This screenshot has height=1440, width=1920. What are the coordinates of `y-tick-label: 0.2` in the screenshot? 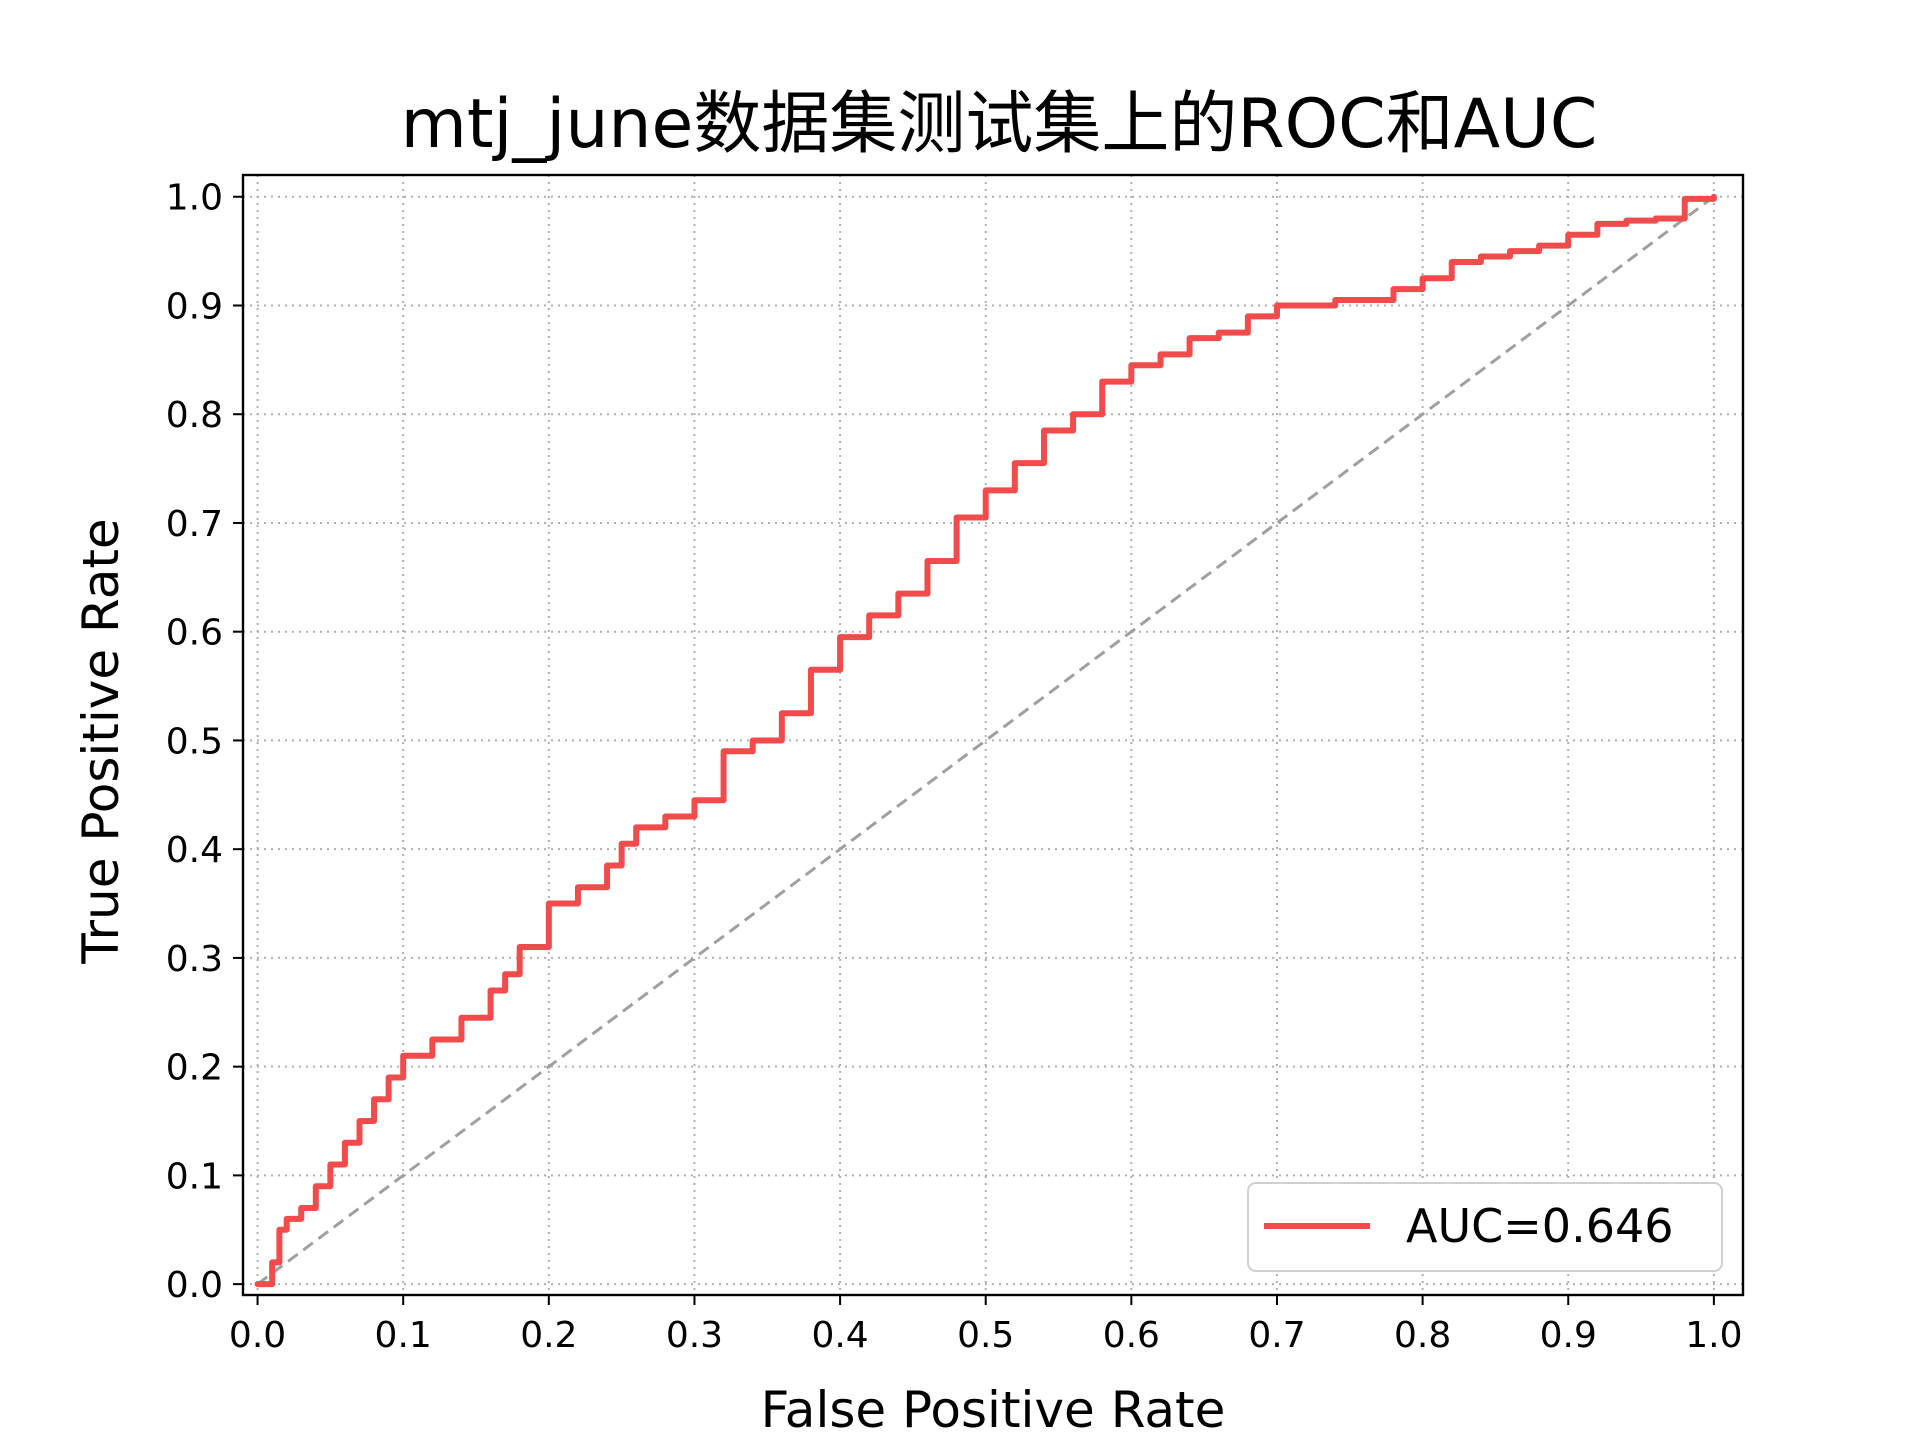 It's located at (194, 1068).